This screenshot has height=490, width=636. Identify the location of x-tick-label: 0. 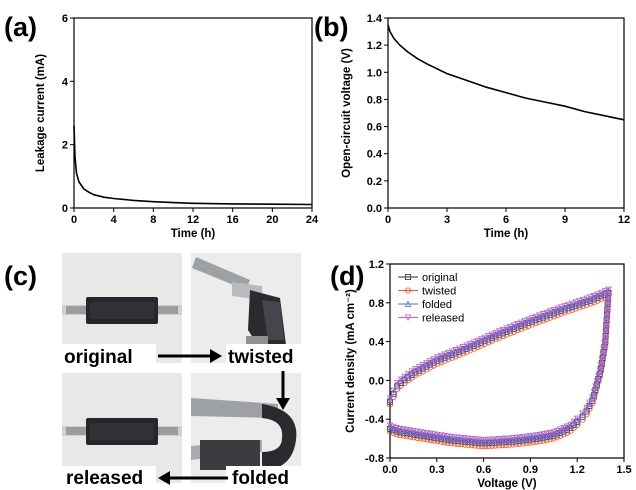
(74, 220).